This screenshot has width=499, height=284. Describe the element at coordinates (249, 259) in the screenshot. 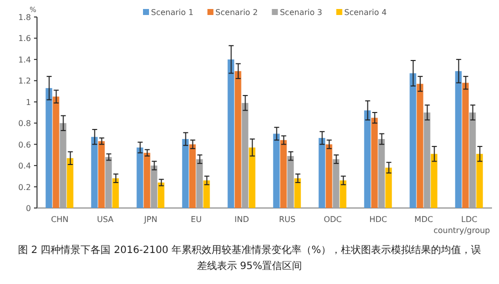

I see `caption: 图 2 四种情景下各国 2016-2100 年累积效用较基准情景变化率（%），柱状图表示模拟结果的均值，误差线表示 95%置信区间` at that location.